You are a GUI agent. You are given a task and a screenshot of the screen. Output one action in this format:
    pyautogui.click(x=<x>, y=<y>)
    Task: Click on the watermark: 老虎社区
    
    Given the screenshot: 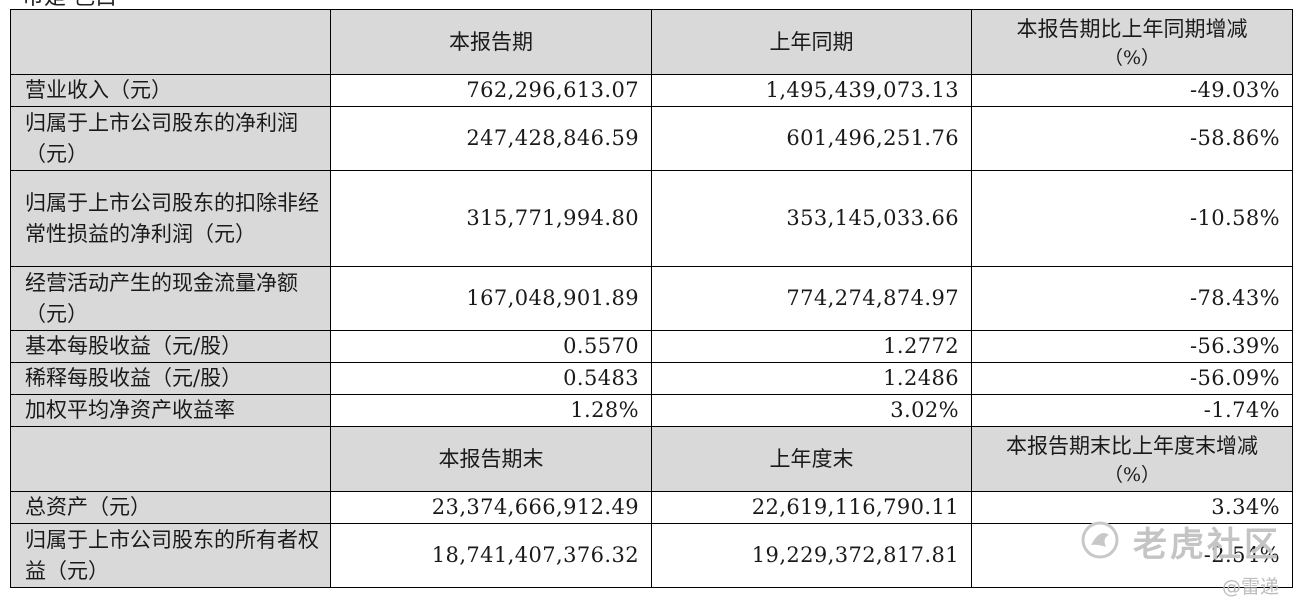 What is the action you would take?
    pyautogui.click(x=1180, y=541)
    